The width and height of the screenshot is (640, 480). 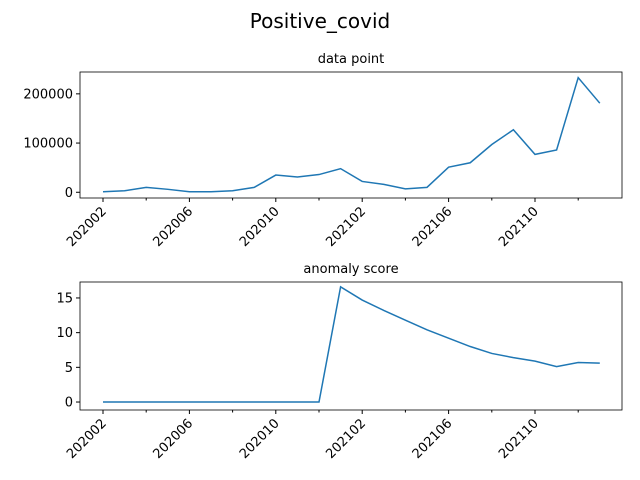 I want to click on axes-title: anomaly score, so click(x=350, y=269).